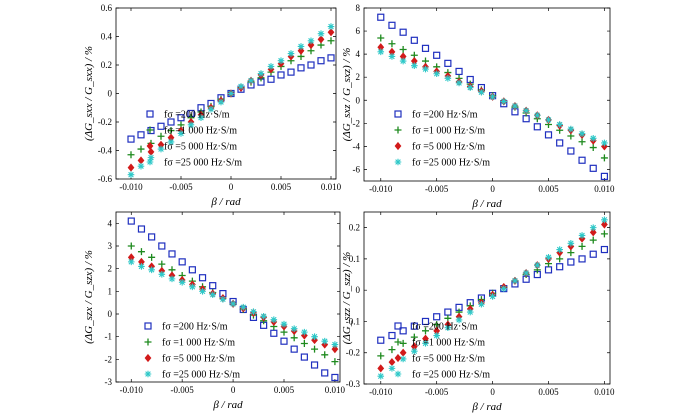 This screenshot has height=416, width=700. I want to click on y-tick-label: -4, so click(357, 146).